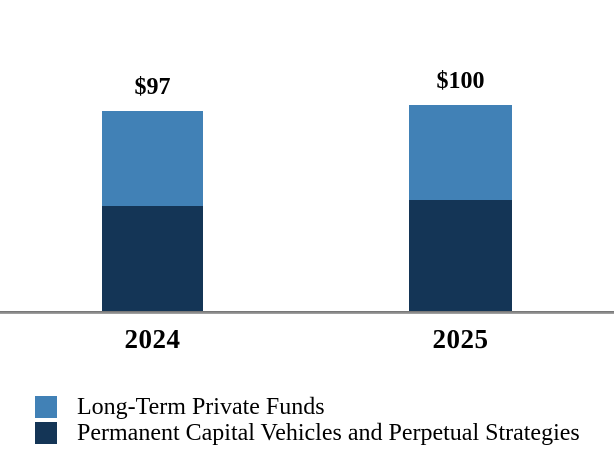 The image size is (614, 460). Describe the element at coordinates (460, 81) in the screenshot. I see `bar-value-label-2025: $100` at that location.